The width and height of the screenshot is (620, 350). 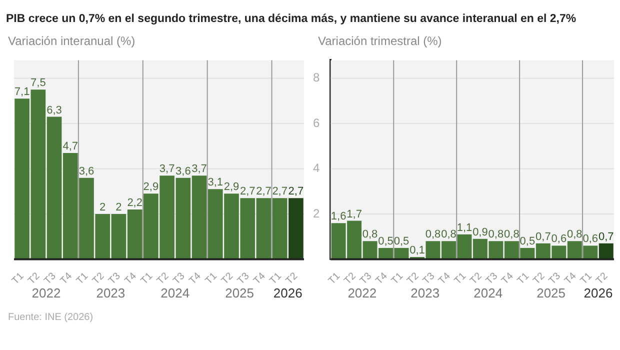 I want to click on y-tick-label: 8, so click(x=316, y=77).